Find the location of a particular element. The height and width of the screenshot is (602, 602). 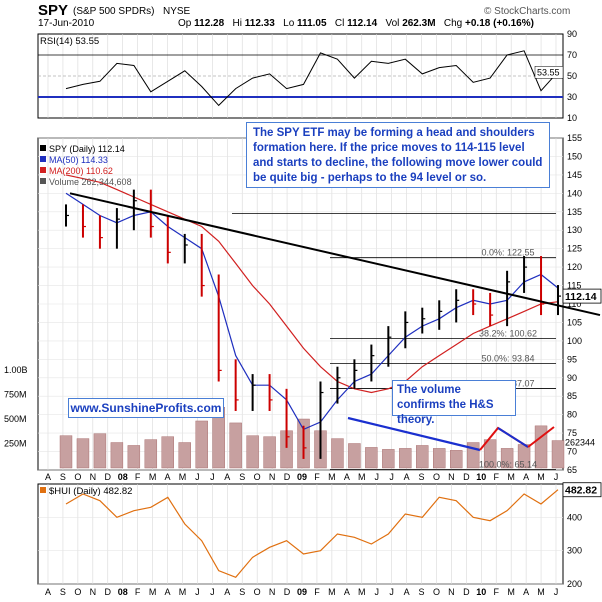

rsi-last-value: 53.55 is located at coordinates (548, 72).